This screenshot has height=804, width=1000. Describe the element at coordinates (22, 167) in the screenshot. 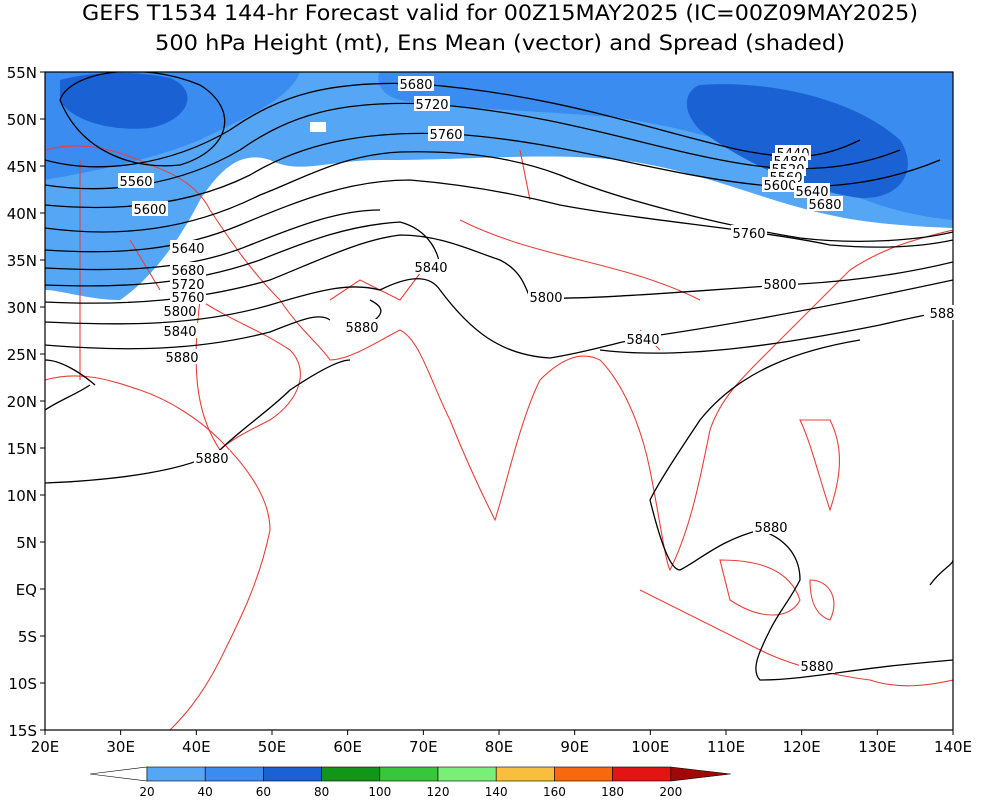

I see `lat-label: 45N` at that location.